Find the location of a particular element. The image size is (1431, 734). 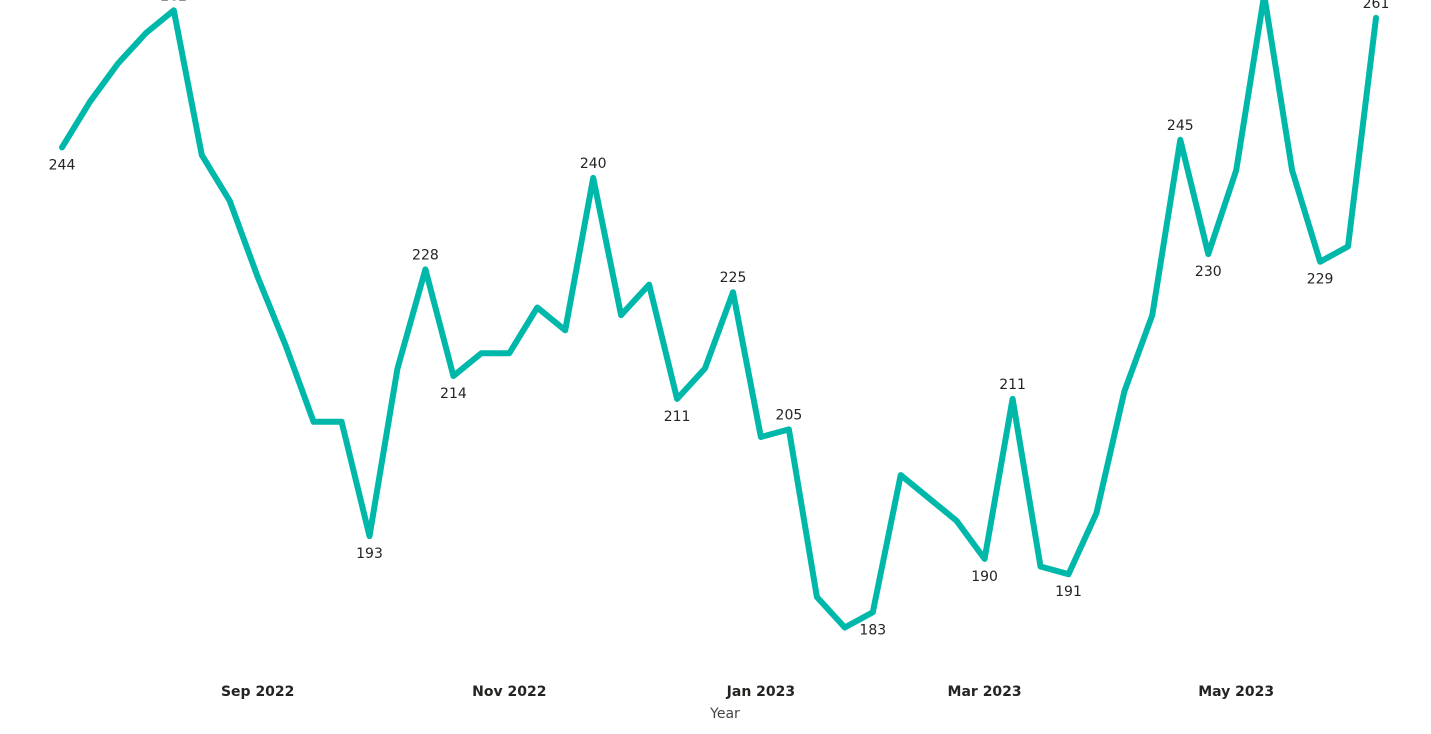

data-label: 205 is located at coordinates (789, 415).